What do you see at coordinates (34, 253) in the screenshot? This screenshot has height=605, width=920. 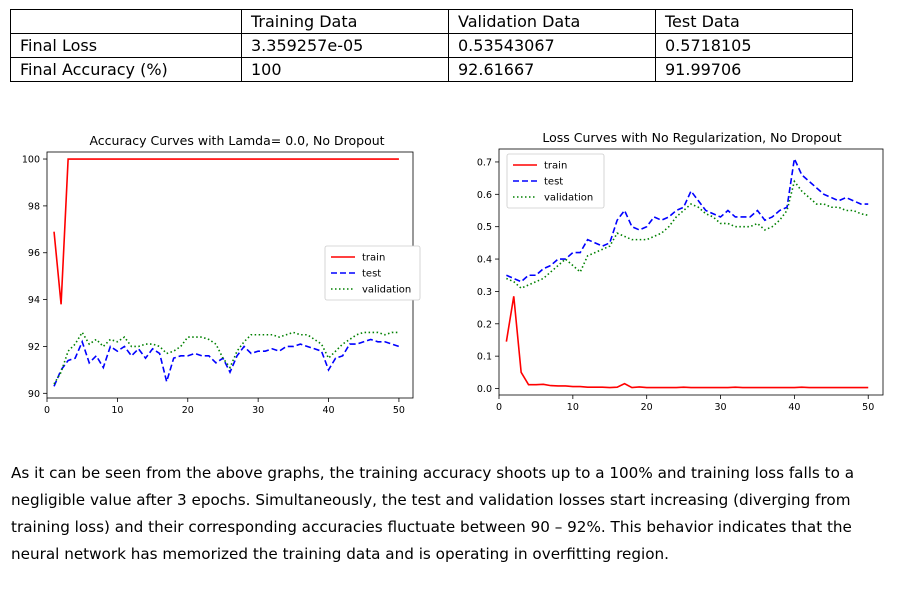 I see `y-tick-label: 96` at bounding box center [34, 253].